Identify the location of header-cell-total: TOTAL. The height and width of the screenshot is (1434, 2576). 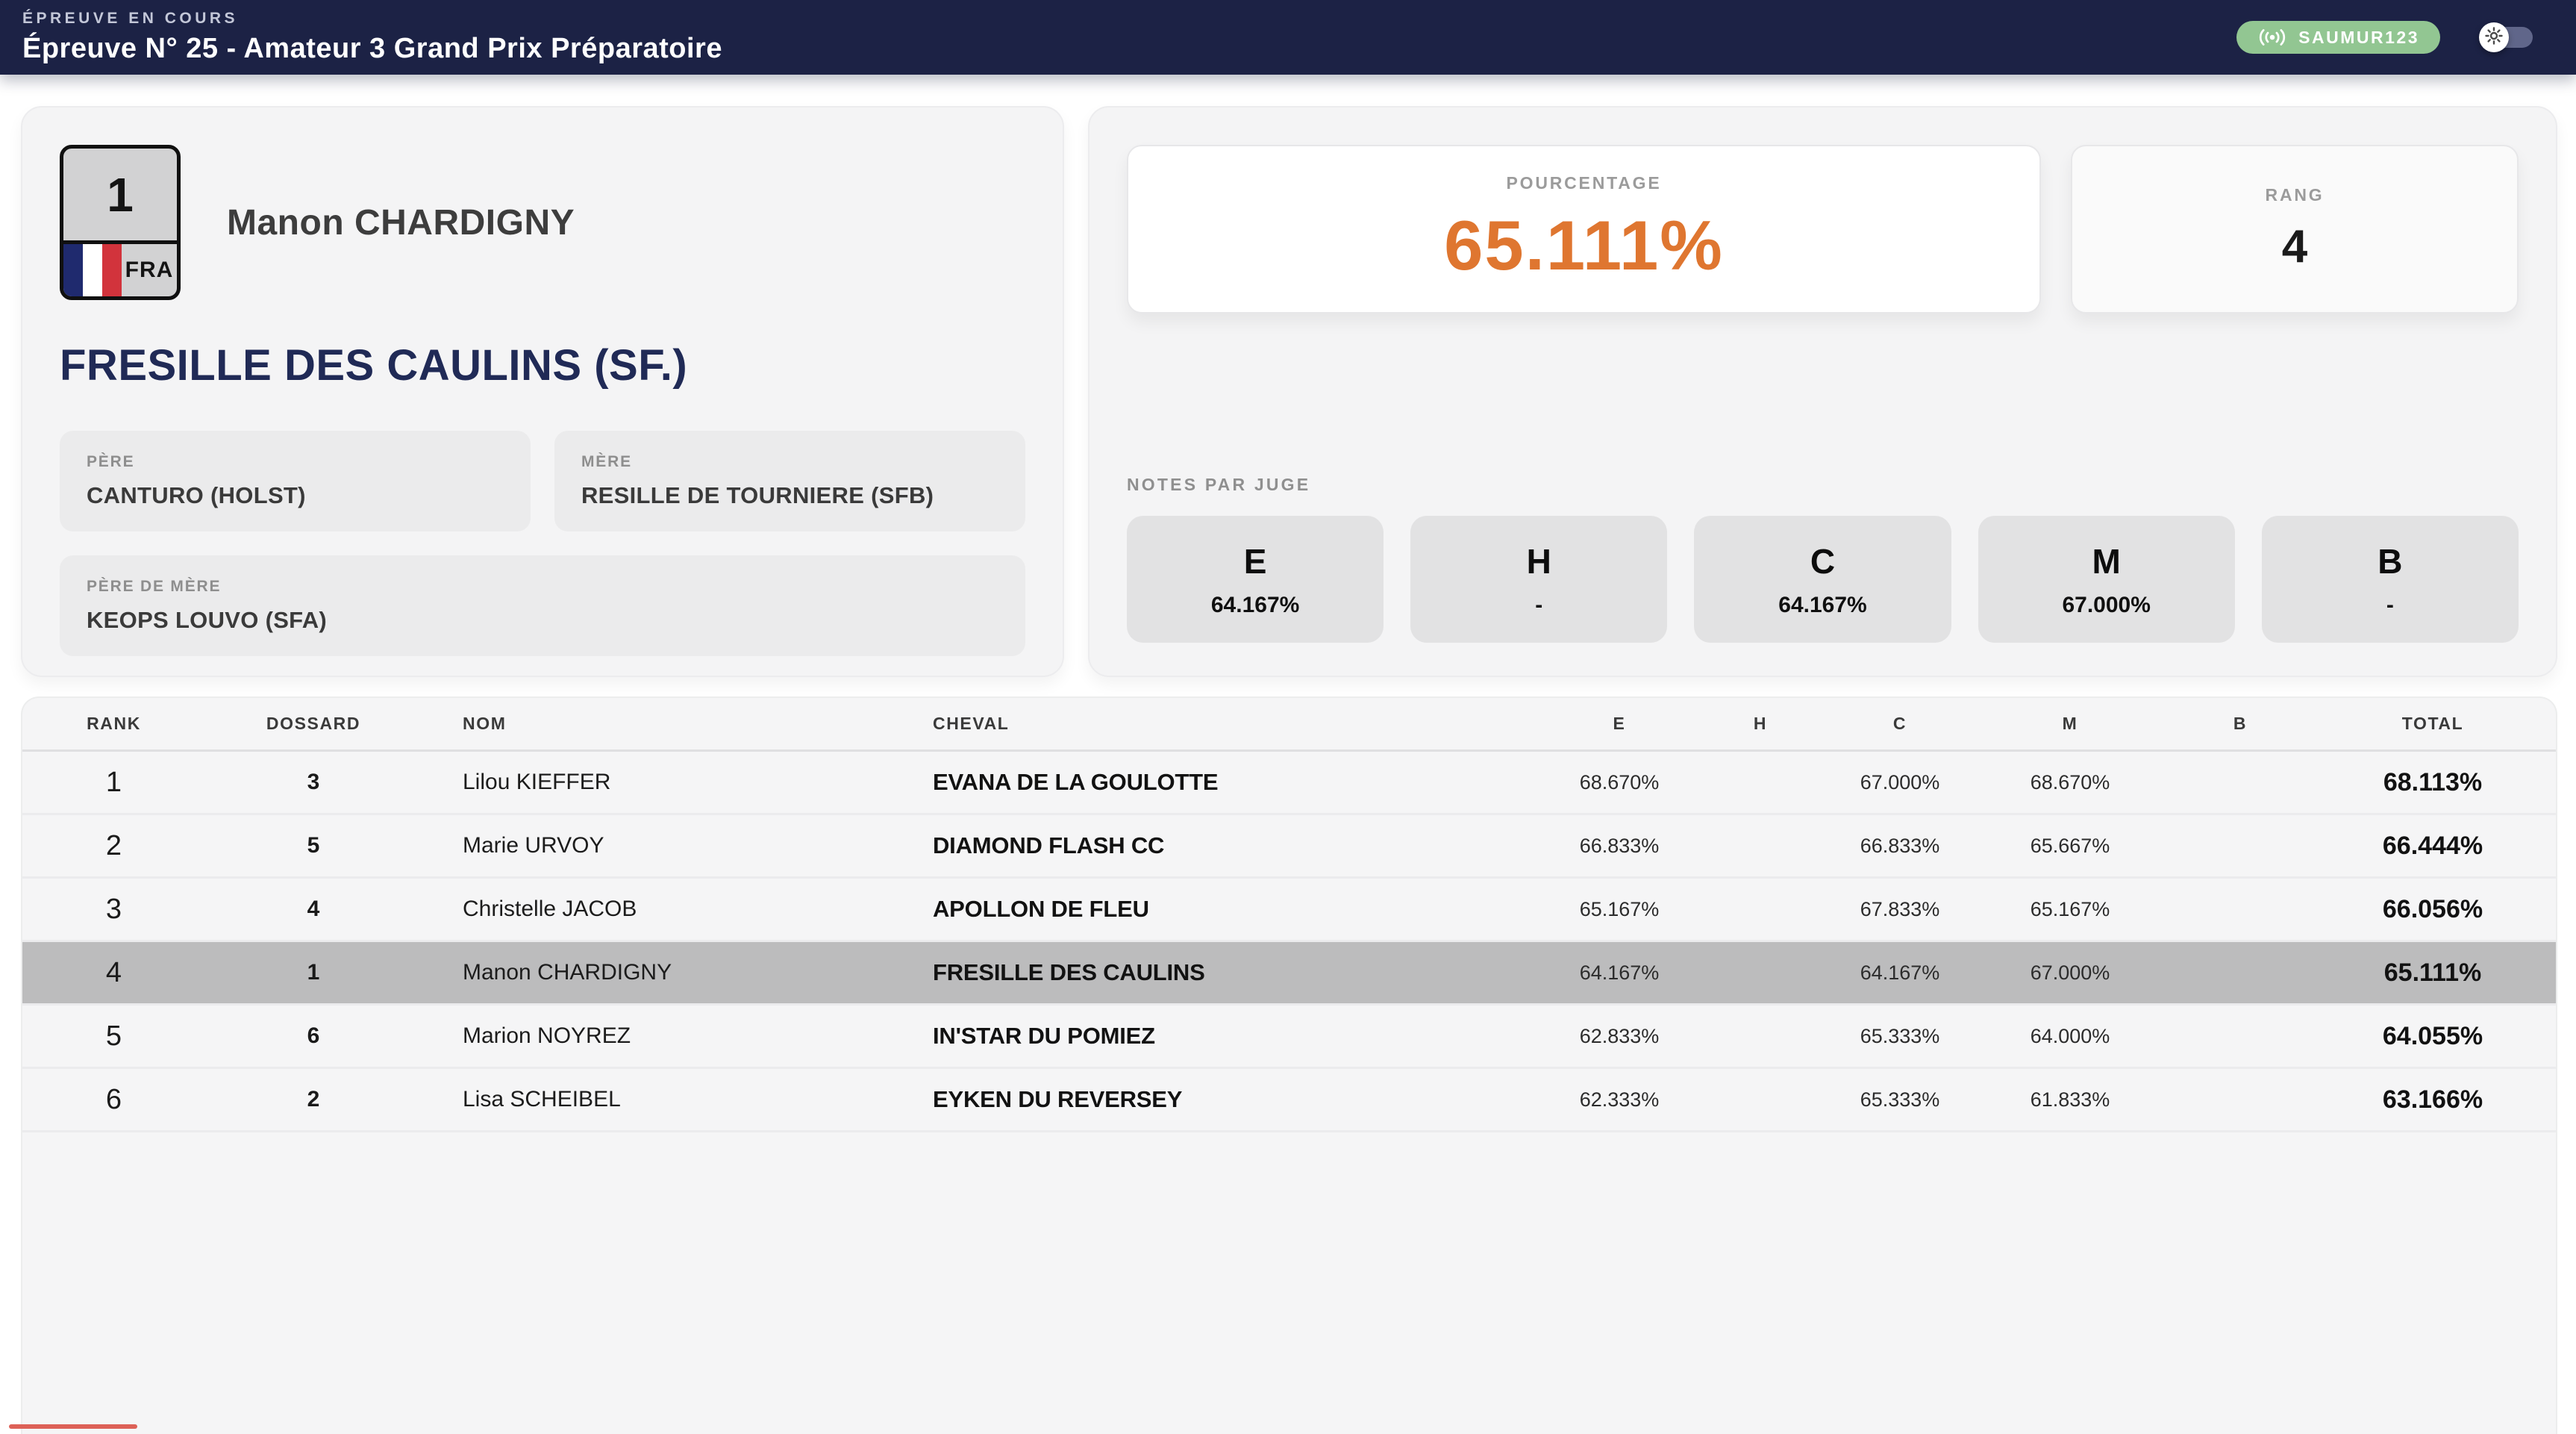
(2432, 723).